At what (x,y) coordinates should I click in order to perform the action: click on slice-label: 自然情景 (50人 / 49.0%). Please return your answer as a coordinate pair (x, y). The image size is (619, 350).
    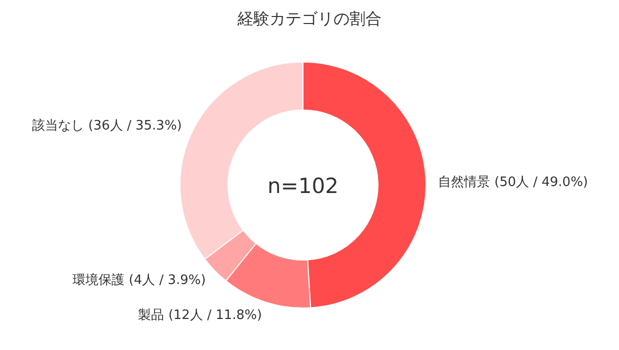
    Looking at the image, I should click on (513, 182).